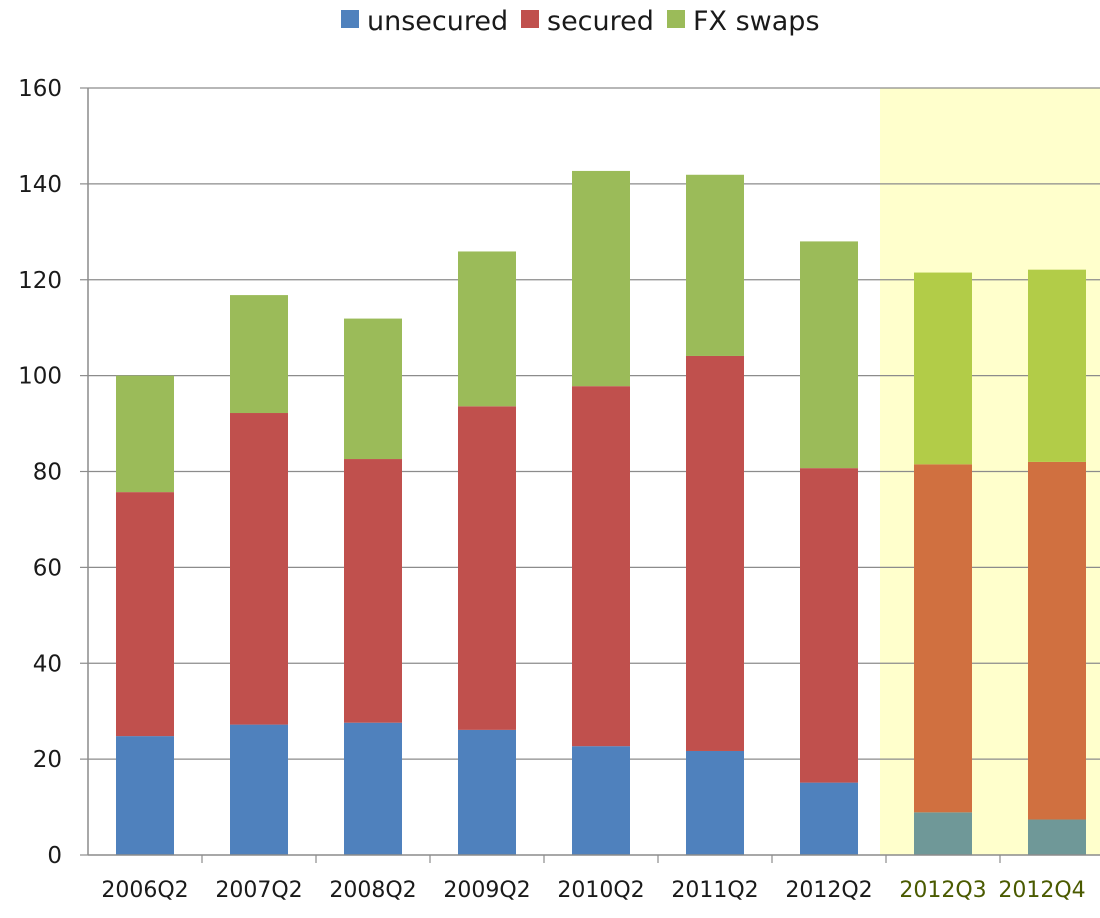  What do you see at coordinates (715, 265) in the screenshot?
I see `bar-fx-swaps-2011q2` at bounding box center [715, 265].